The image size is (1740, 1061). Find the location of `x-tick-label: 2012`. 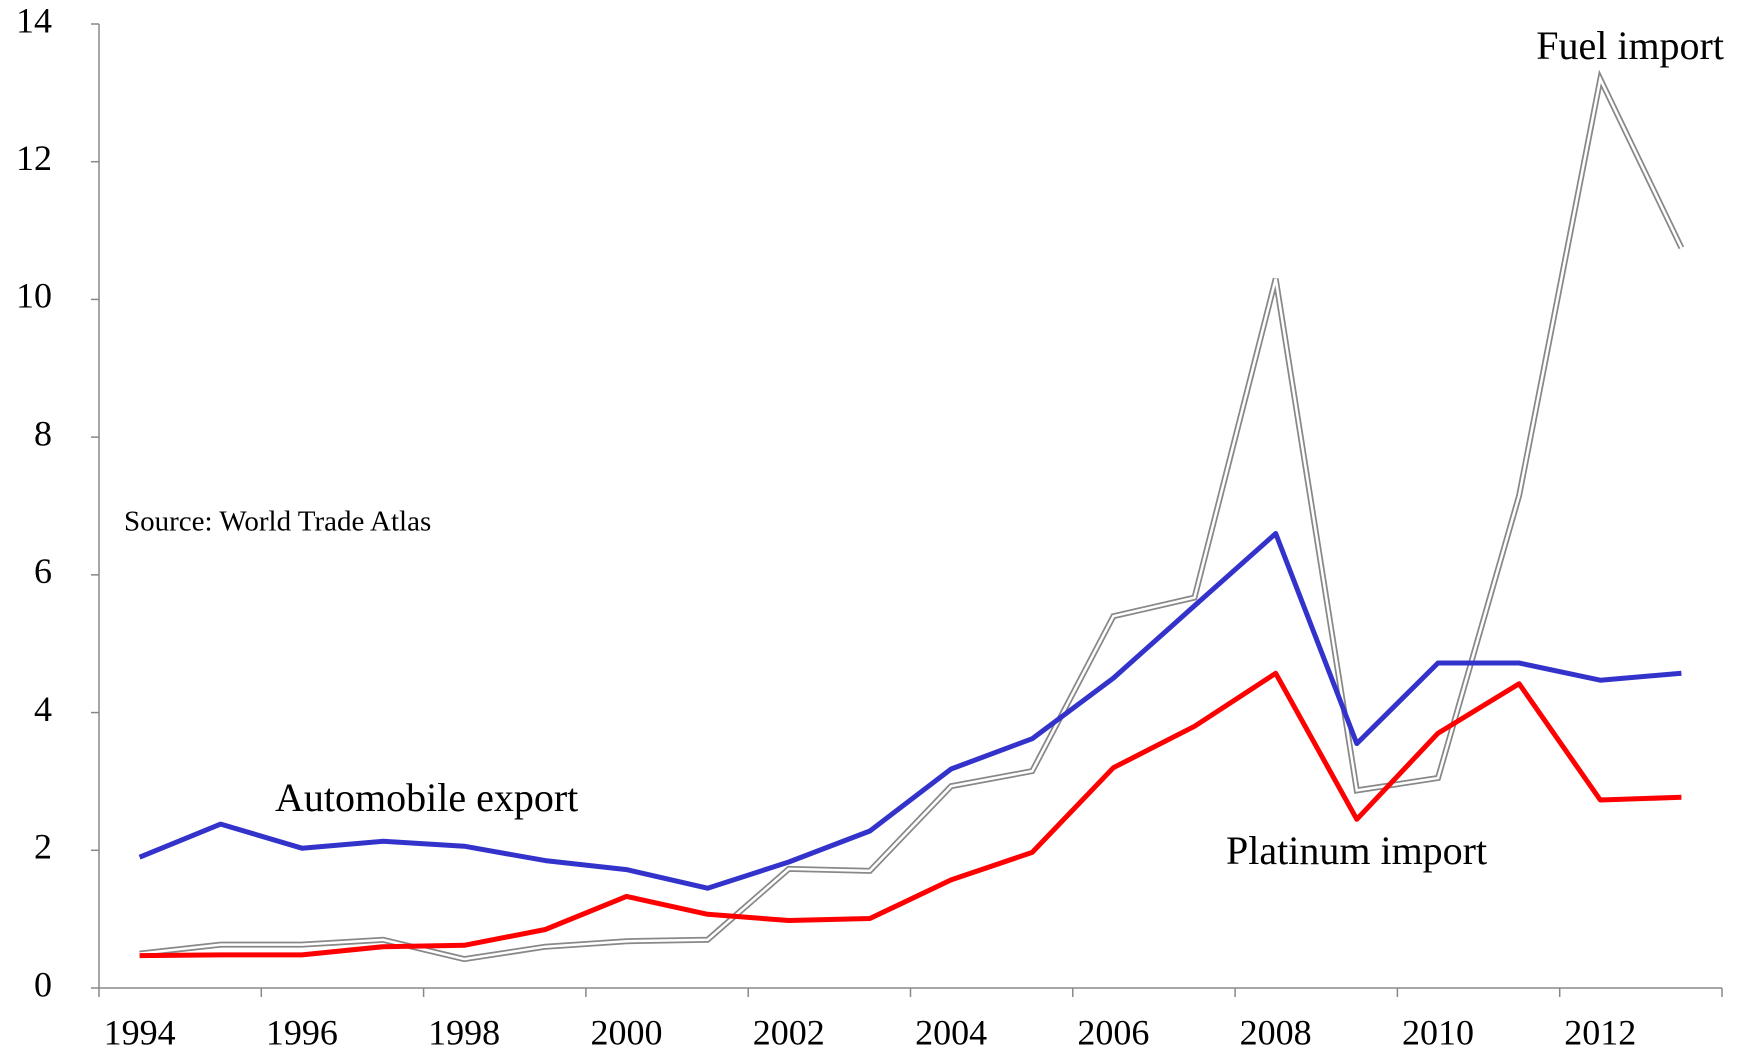

x-tick-label: 2012 is located at coordinates (1600, 1032).